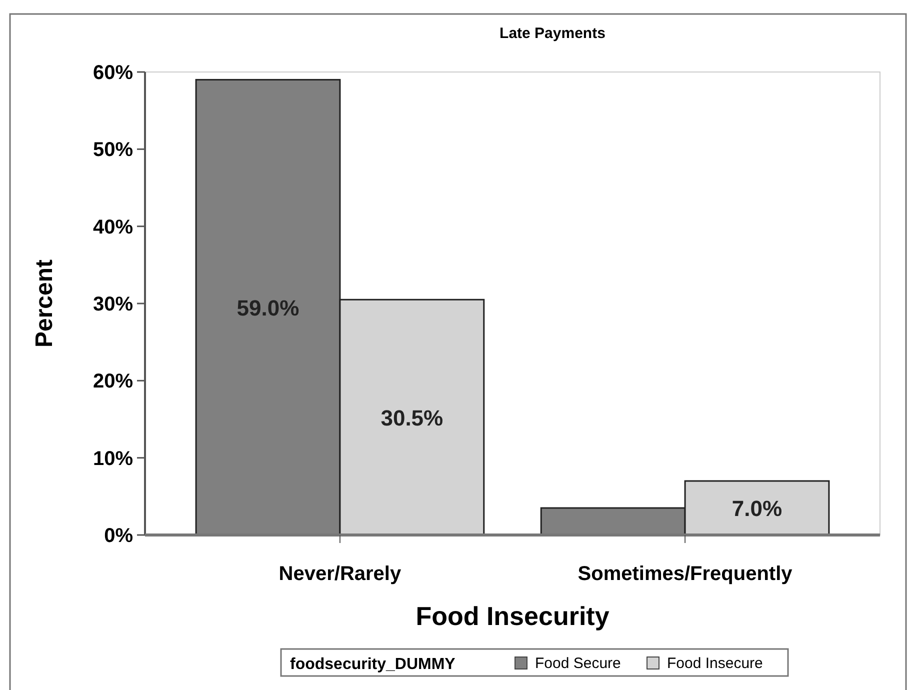  I want to click on y-tick-label: 40%, so click(113, 227).